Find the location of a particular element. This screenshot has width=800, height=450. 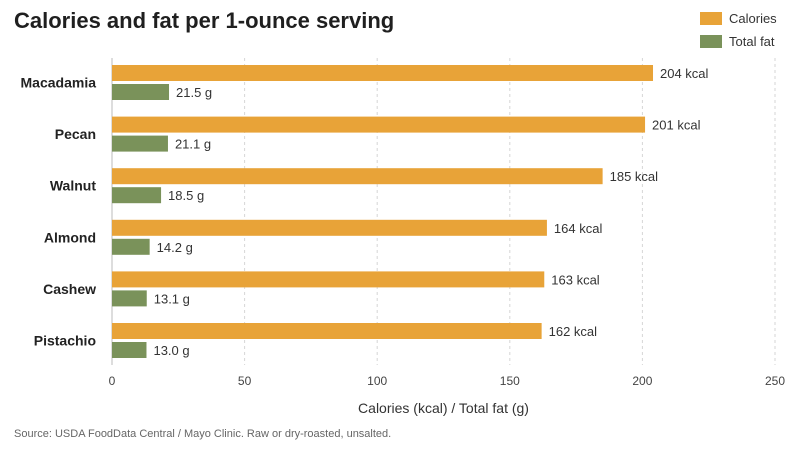

data-label-calories-walnut: 185 kcal is located at coordinates (634, 176).